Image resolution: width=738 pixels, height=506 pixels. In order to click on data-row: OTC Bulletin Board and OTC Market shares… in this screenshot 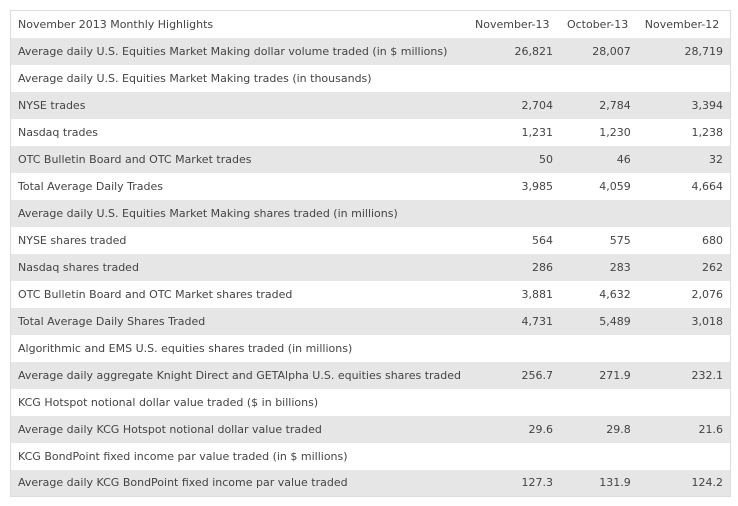, I will do `click(371, 294)`.